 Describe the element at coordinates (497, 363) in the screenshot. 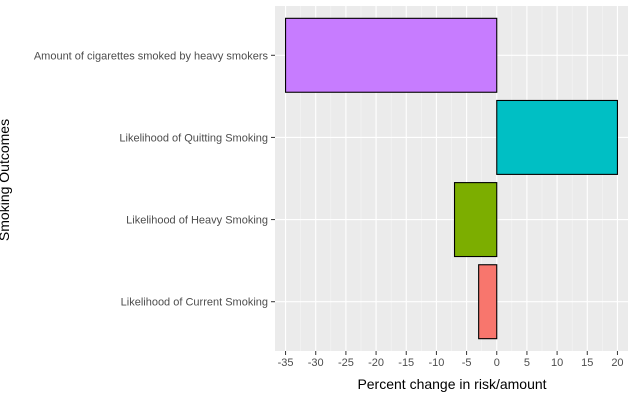

I see `x-tick-label: 0` at that location.